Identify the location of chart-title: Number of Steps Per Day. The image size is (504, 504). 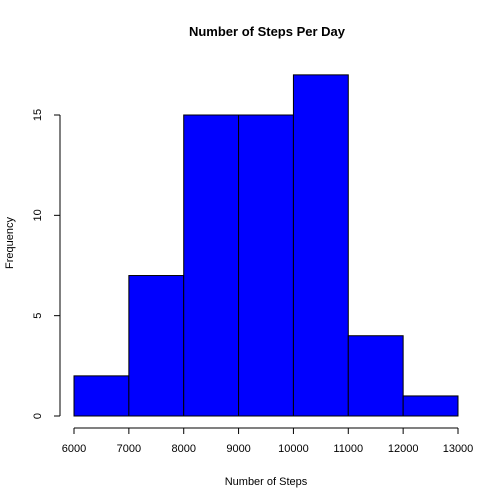
(267, 31).